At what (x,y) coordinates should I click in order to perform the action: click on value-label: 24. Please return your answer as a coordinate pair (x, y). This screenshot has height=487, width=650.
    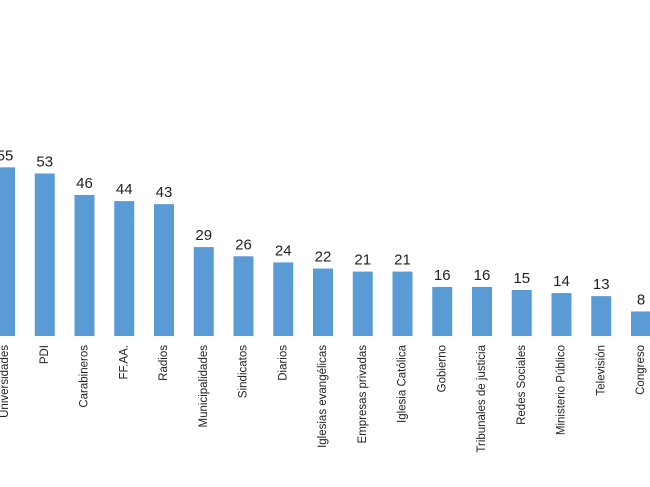
    Looking at the image, I should click on (283, 250).